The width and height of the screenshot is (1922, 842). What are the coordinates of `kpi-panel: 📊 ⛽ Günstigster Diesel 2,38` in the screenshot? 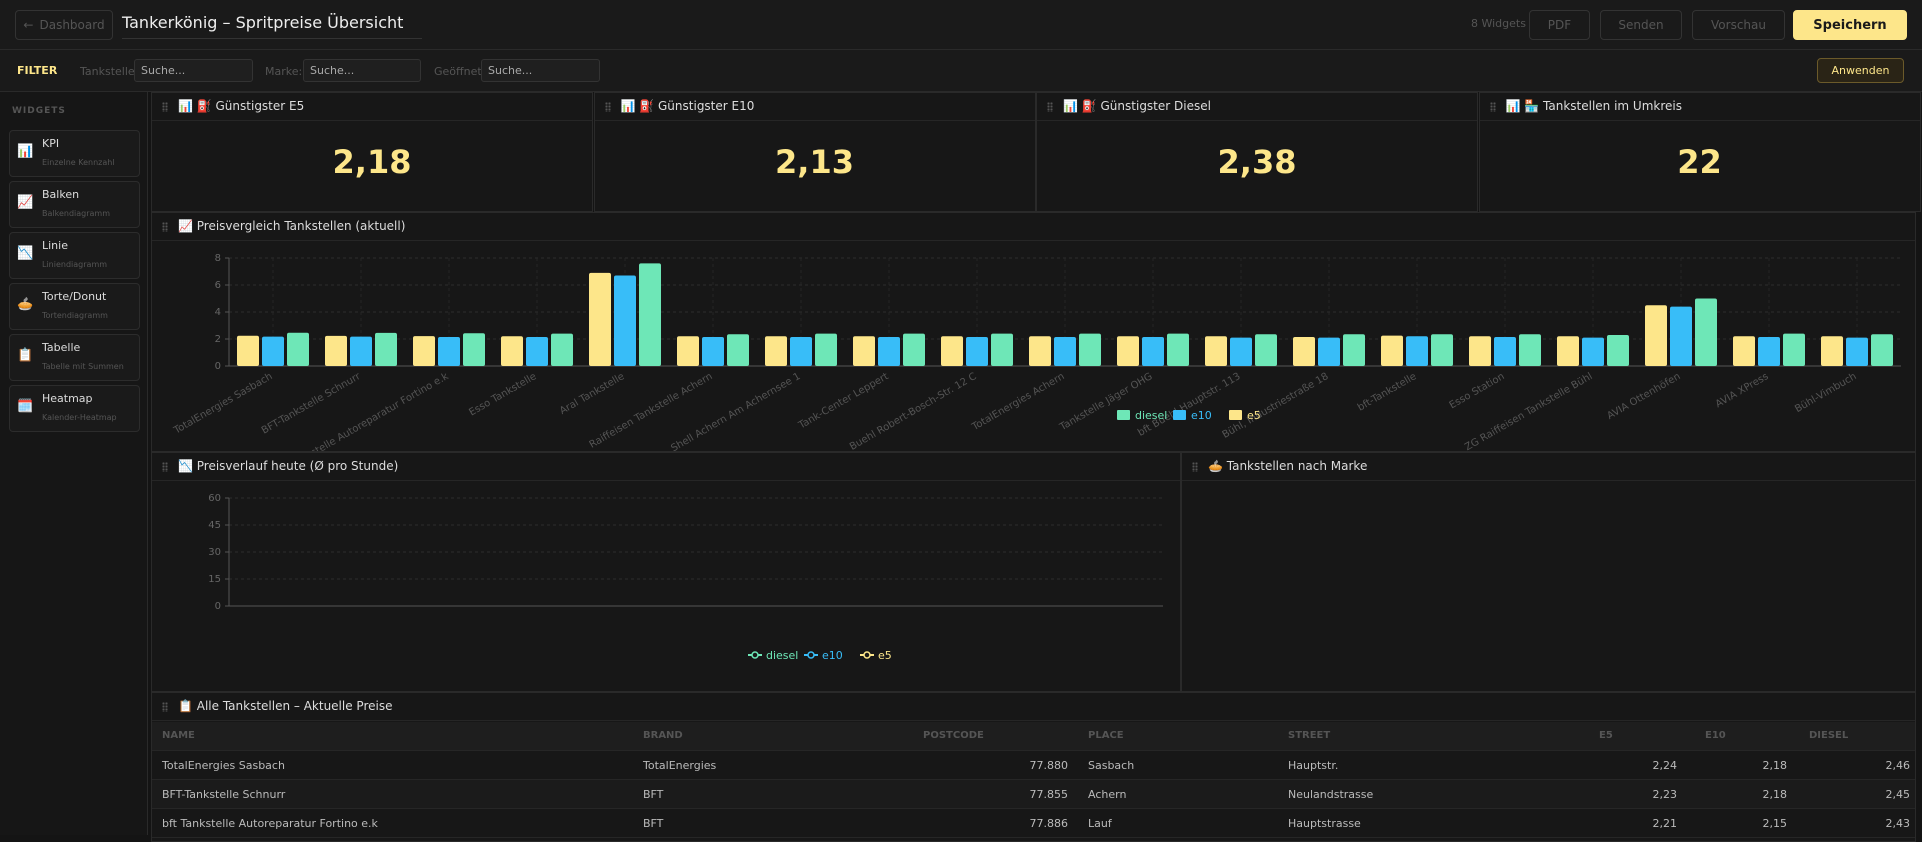 It's located at (1257, 152).